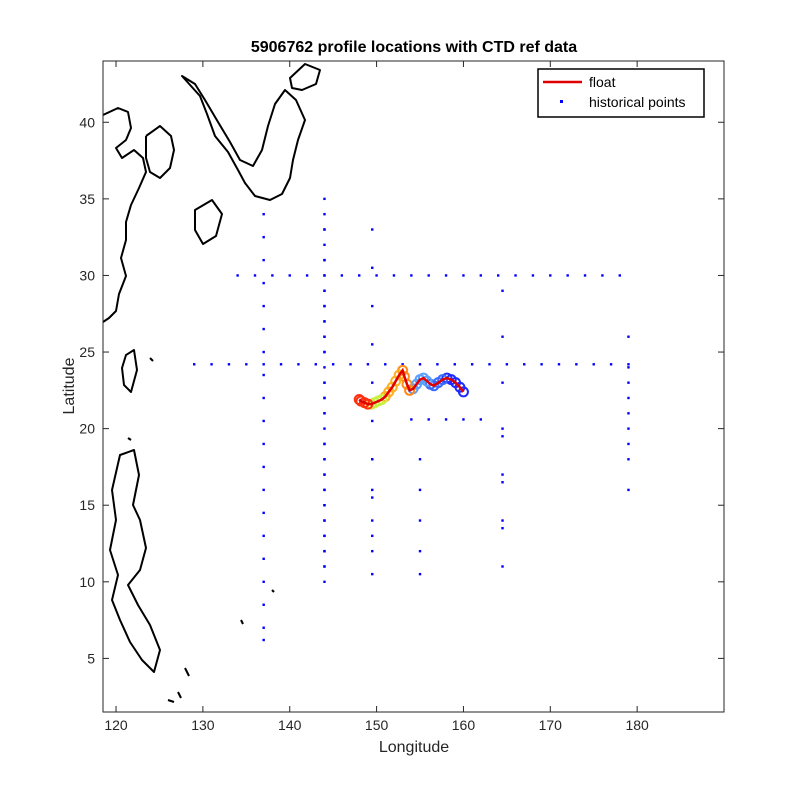 This screenshot has width=800, height=800. What do you see at coordinates (208, 222) in the screenshot?
I see `kyushu-coast` at bounding box center [208, 222].